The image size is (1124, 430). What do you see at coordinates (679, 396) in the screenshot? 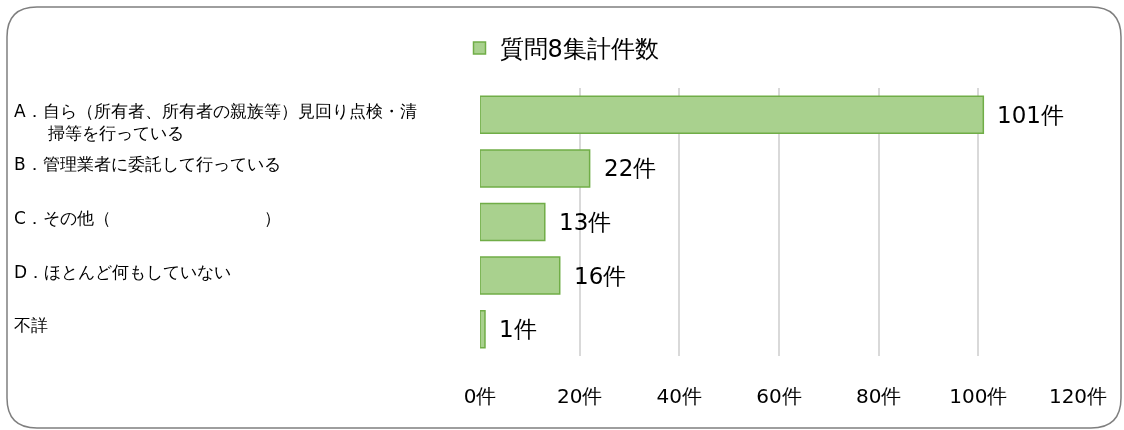
I see `x-tick-label: 40件` at bounding box center [679, 396].